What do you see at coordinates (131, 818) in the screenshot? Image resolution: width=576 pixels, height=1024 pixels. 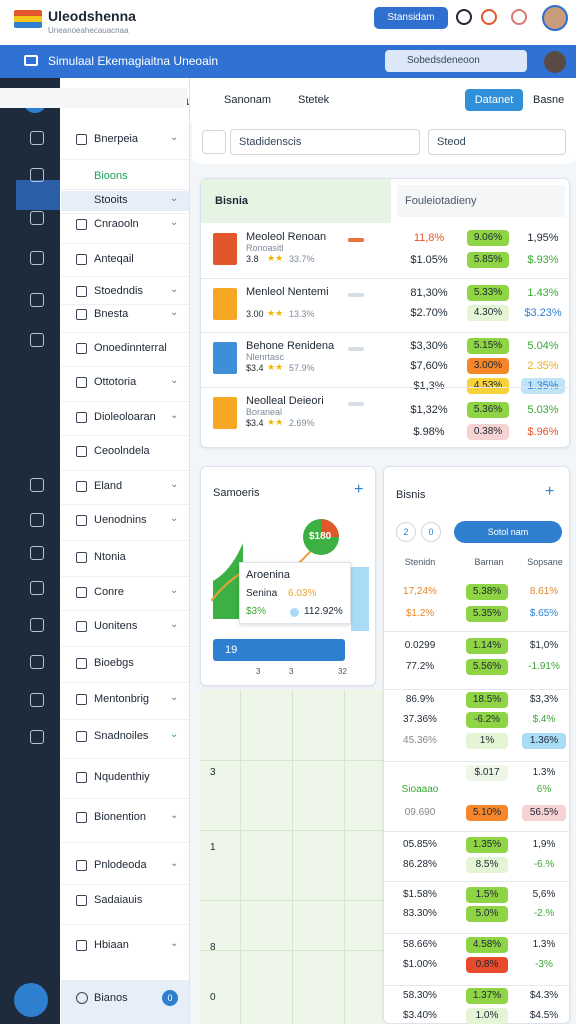 I see `menu-item: Bionention ⌄` at bounding box center [131, 818].